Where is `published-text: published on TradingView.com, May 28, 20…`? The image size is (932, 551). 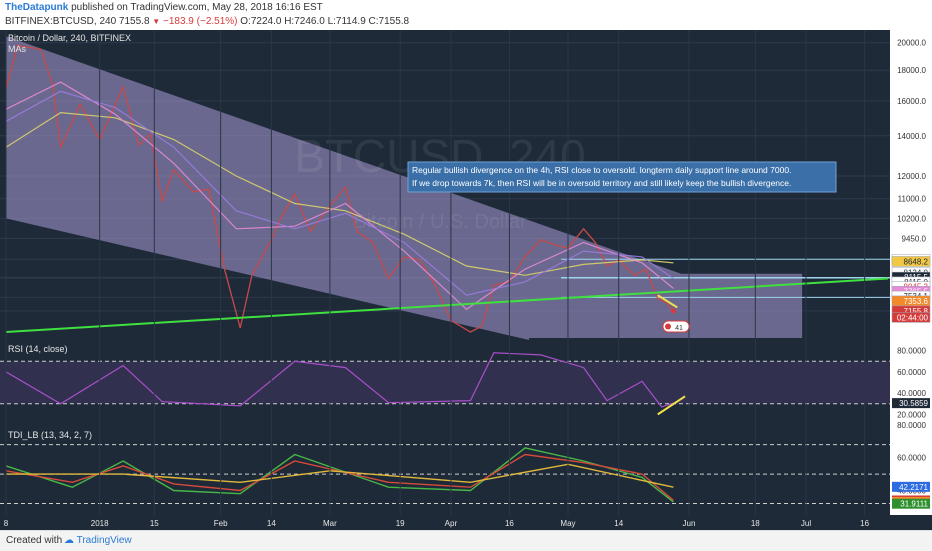 published-text: published on TradingView.com, May 28, 20… is located at coordinates (197, 7).